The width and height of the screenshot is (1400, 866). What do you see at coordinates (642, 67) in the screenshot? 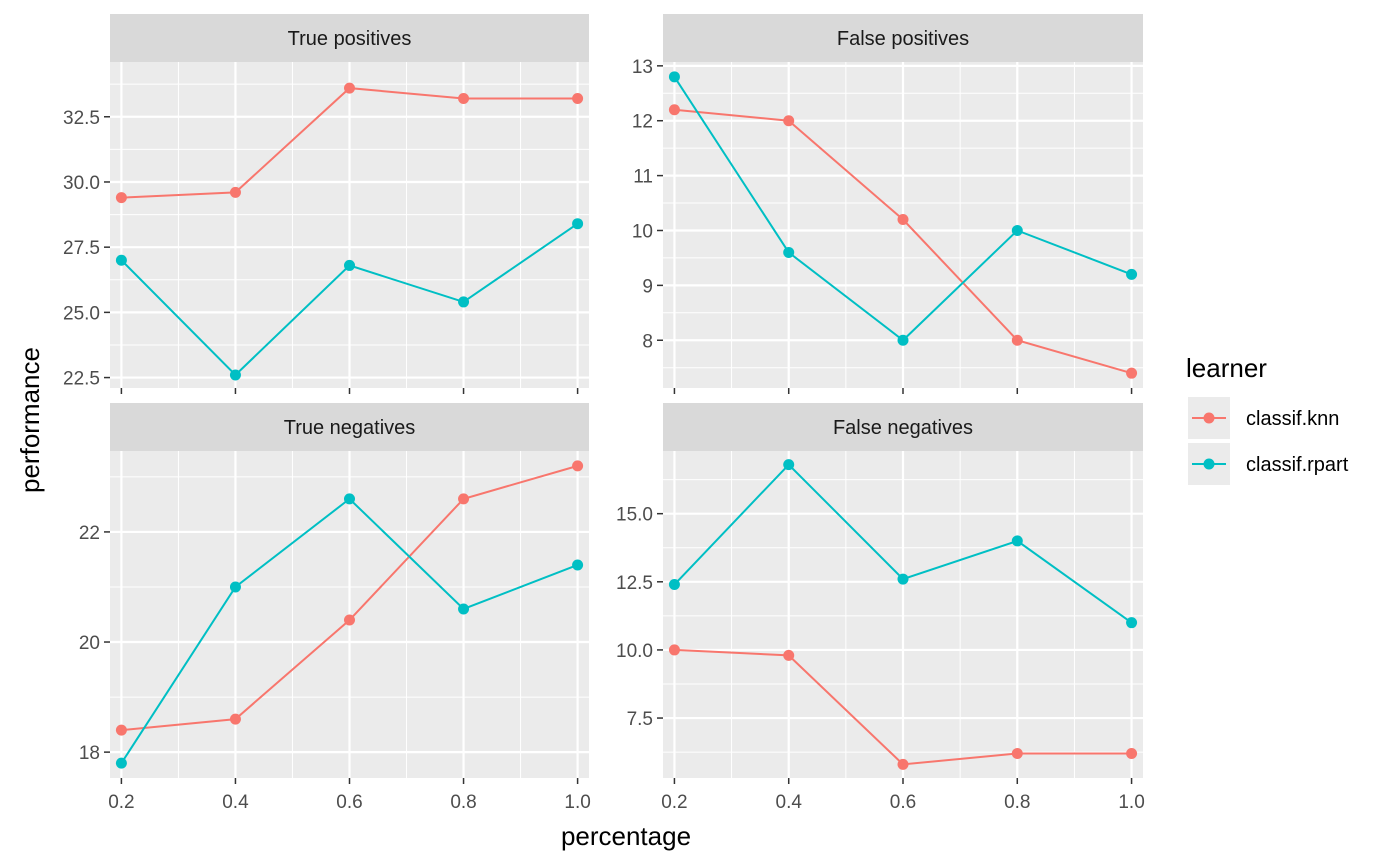
I see `y-tick-label: 13` at bounding box center [642, 67].